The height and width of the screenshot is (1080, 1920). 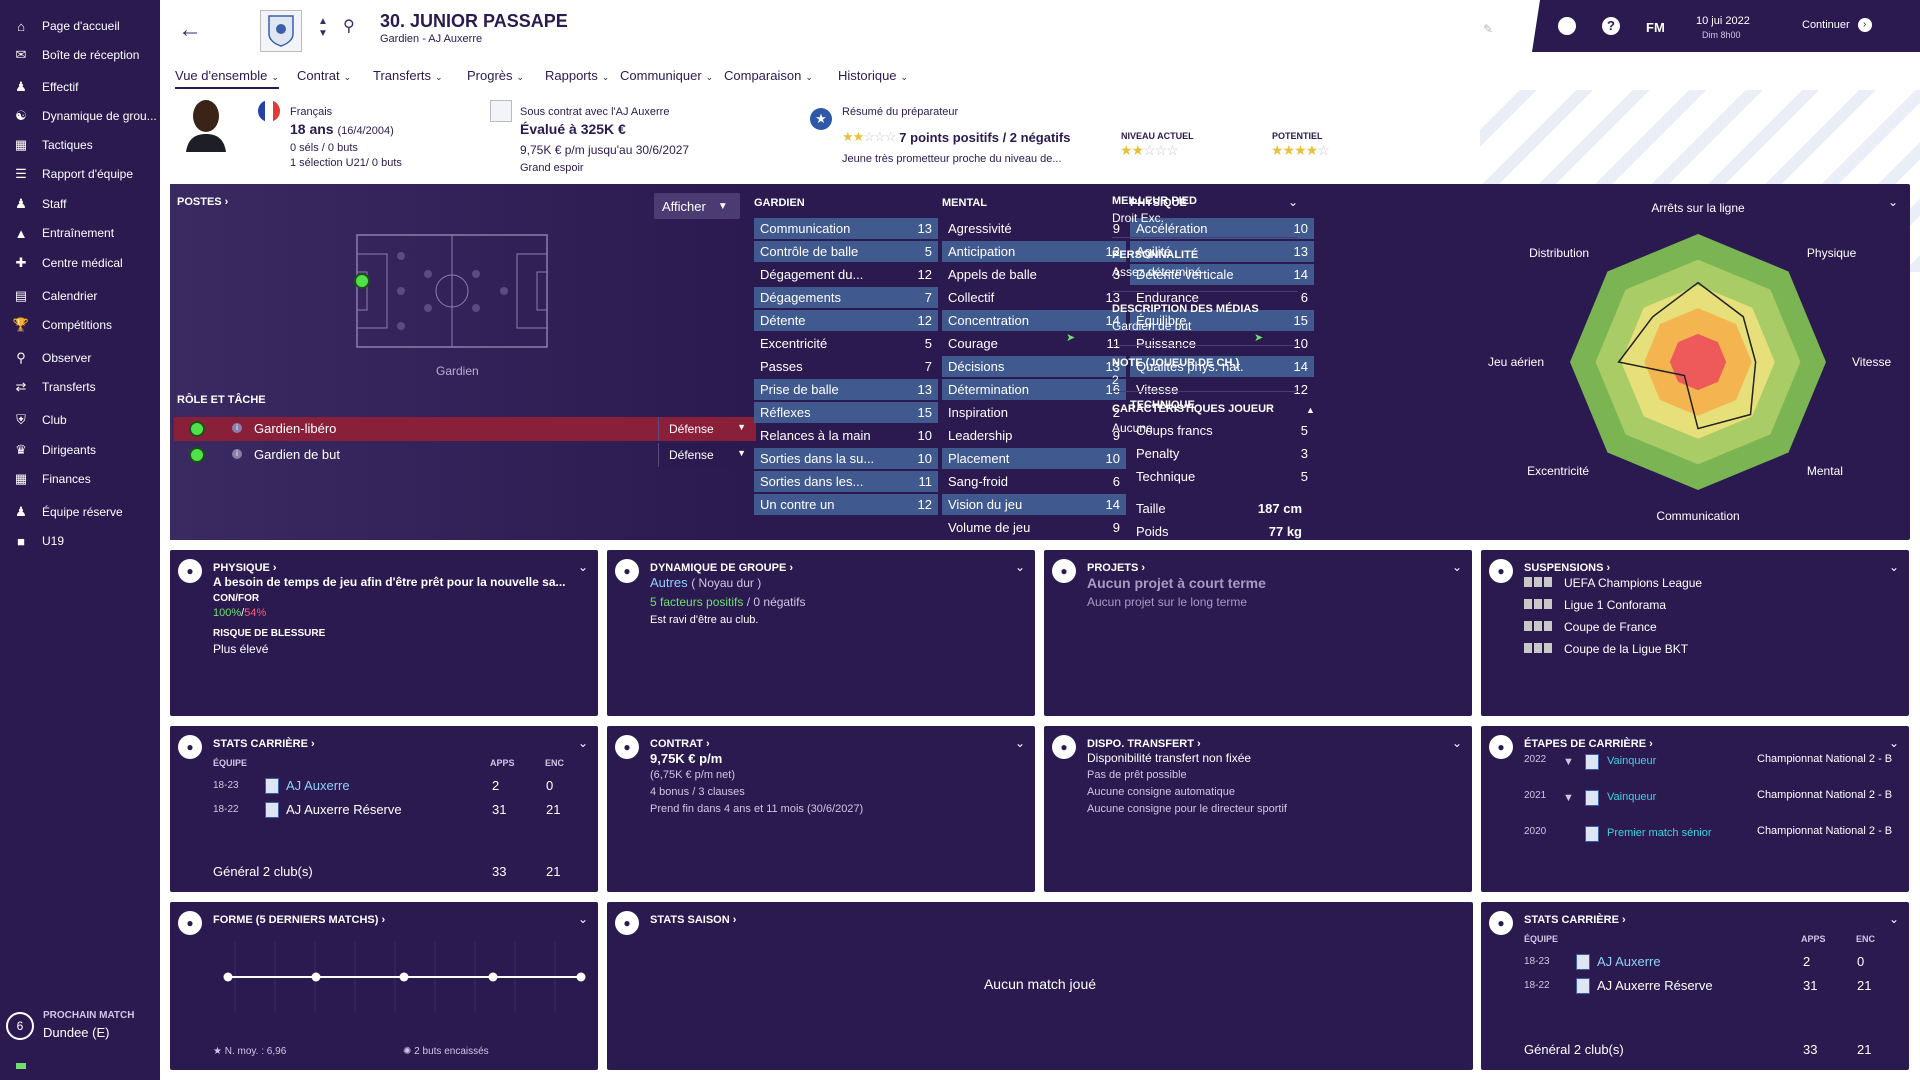 What do you see at coordinates (264, 744) in the screenshot?
I see `career-stats-card-title: STATS CARRIÈRE ›` at bounding box center [264, 744].